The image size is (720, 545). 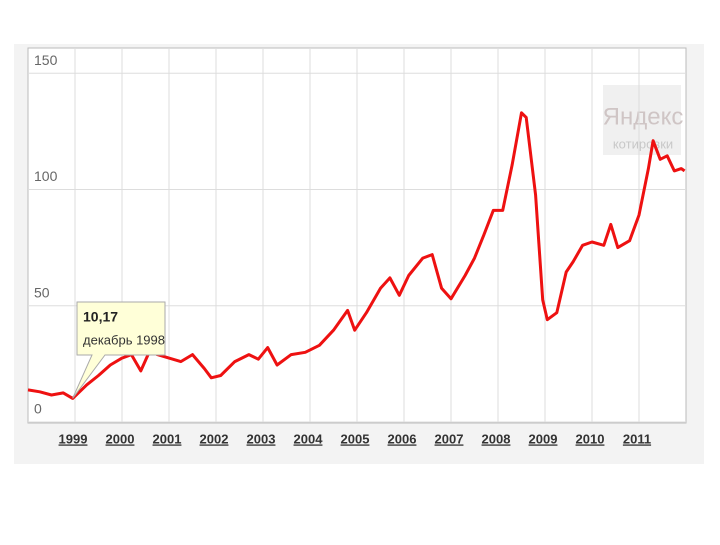 I want to click on x-tick-label: 2006, so click(x=402, y=438).